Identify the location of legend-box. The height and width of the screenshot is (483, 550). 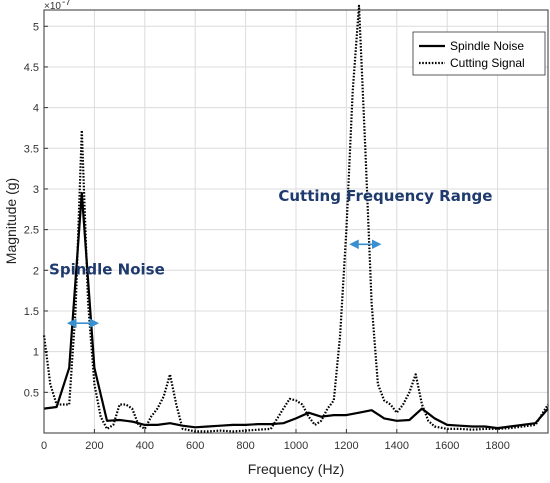
(479, 53).